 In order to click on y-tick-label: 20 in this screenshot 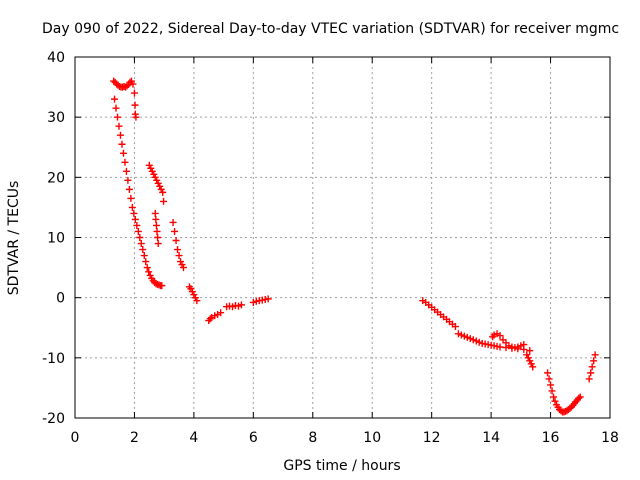, I will do `click(56, 178)`.